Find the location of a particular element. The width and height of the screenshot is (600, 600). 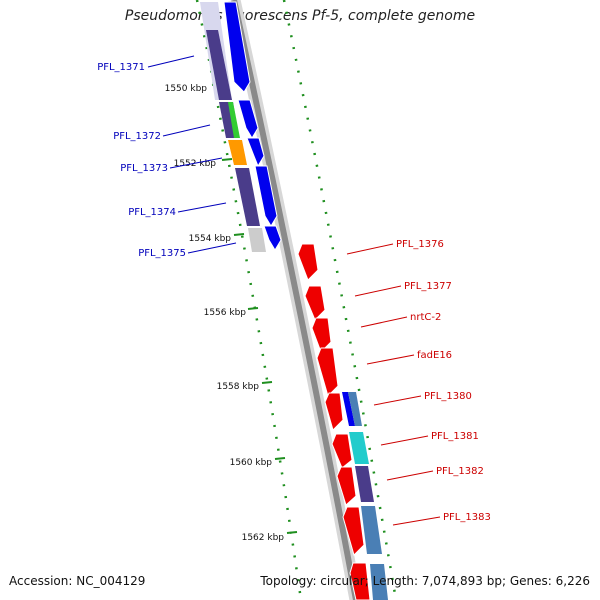

scale-label: 1560 kbp is located at coordinates (251, 463).